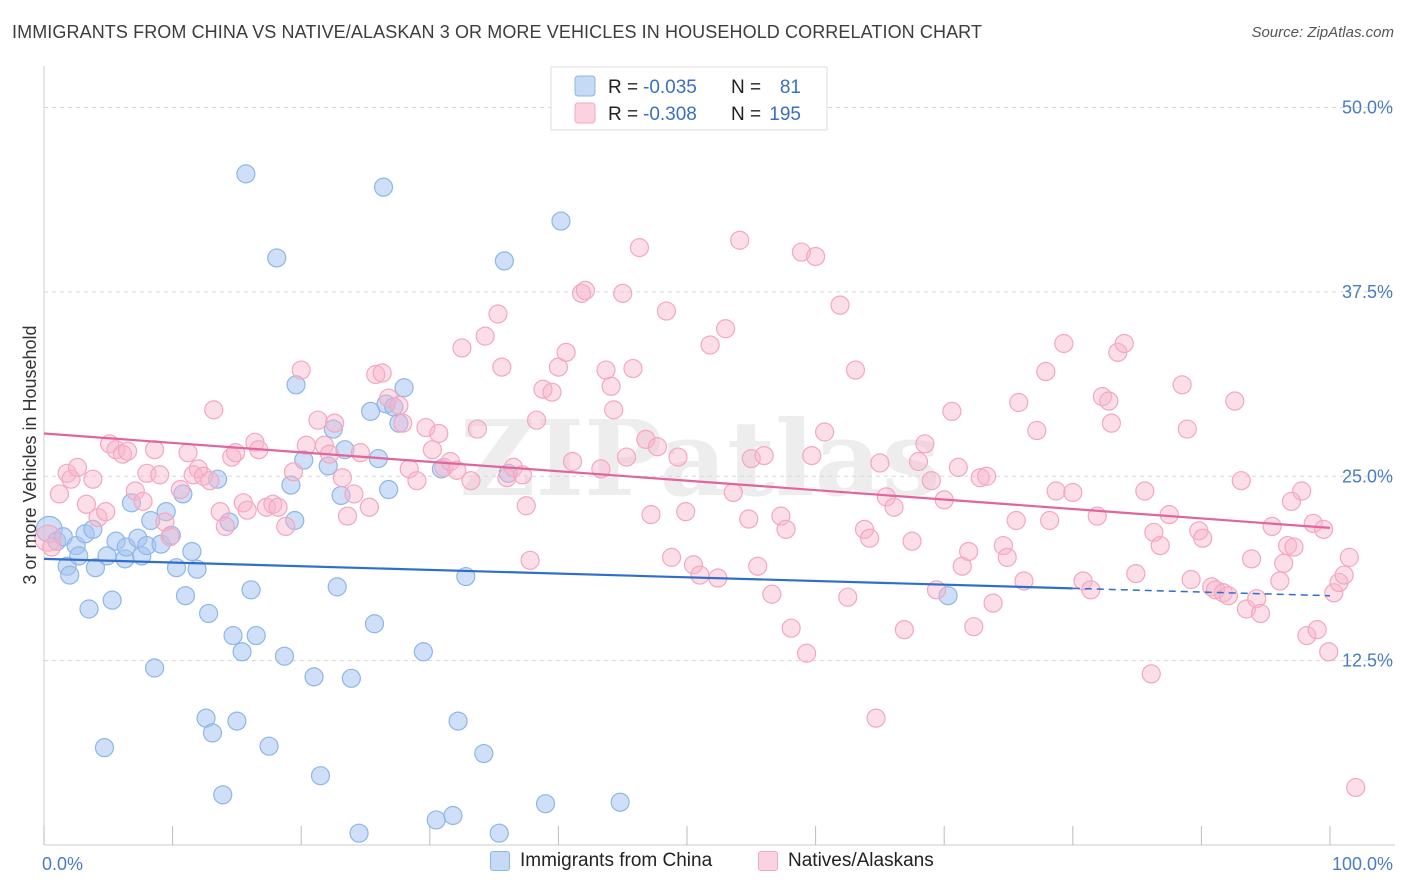 The width and height of the screenshot is (1406, 892). I want to click on chart-source: Source: ZipAtlas.com, so click(1322, 32).